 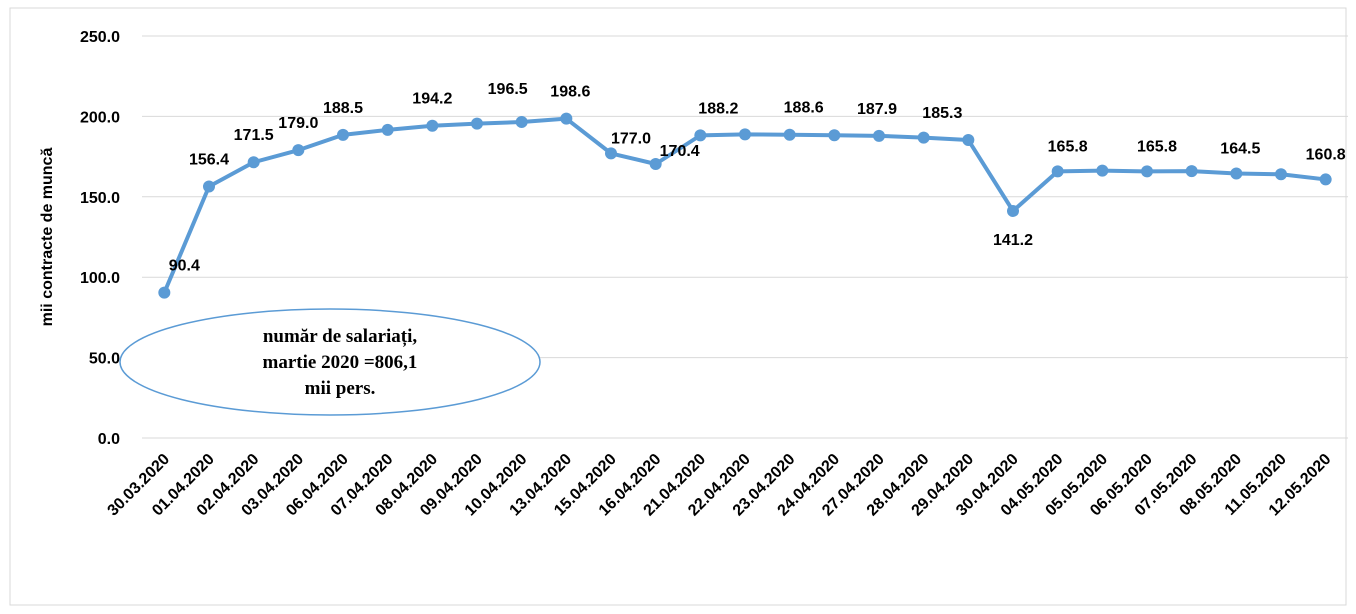 I want to click on data-label: 194.2, so click(x=432, y=99).